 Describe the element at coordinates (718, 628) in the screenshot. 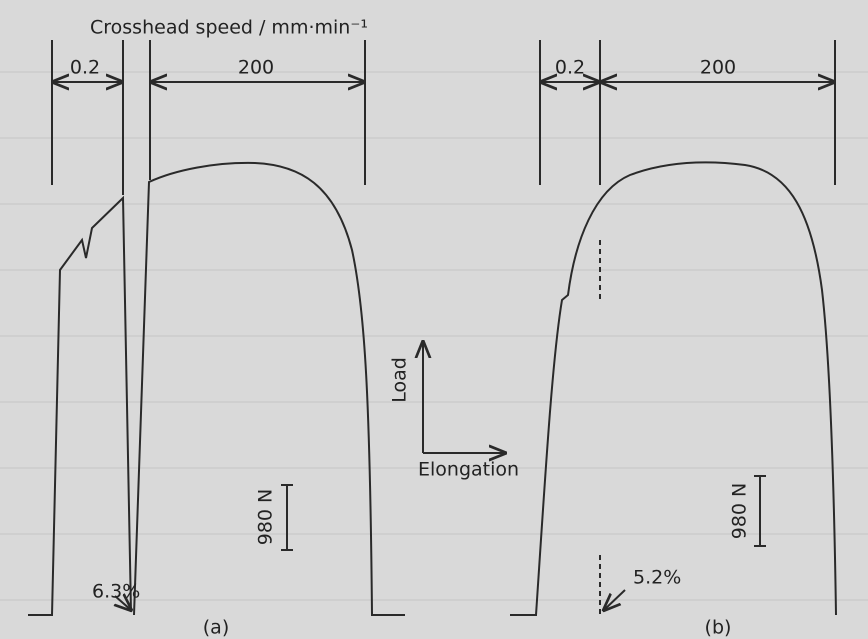

I see `panel-label: (b)` at that location.